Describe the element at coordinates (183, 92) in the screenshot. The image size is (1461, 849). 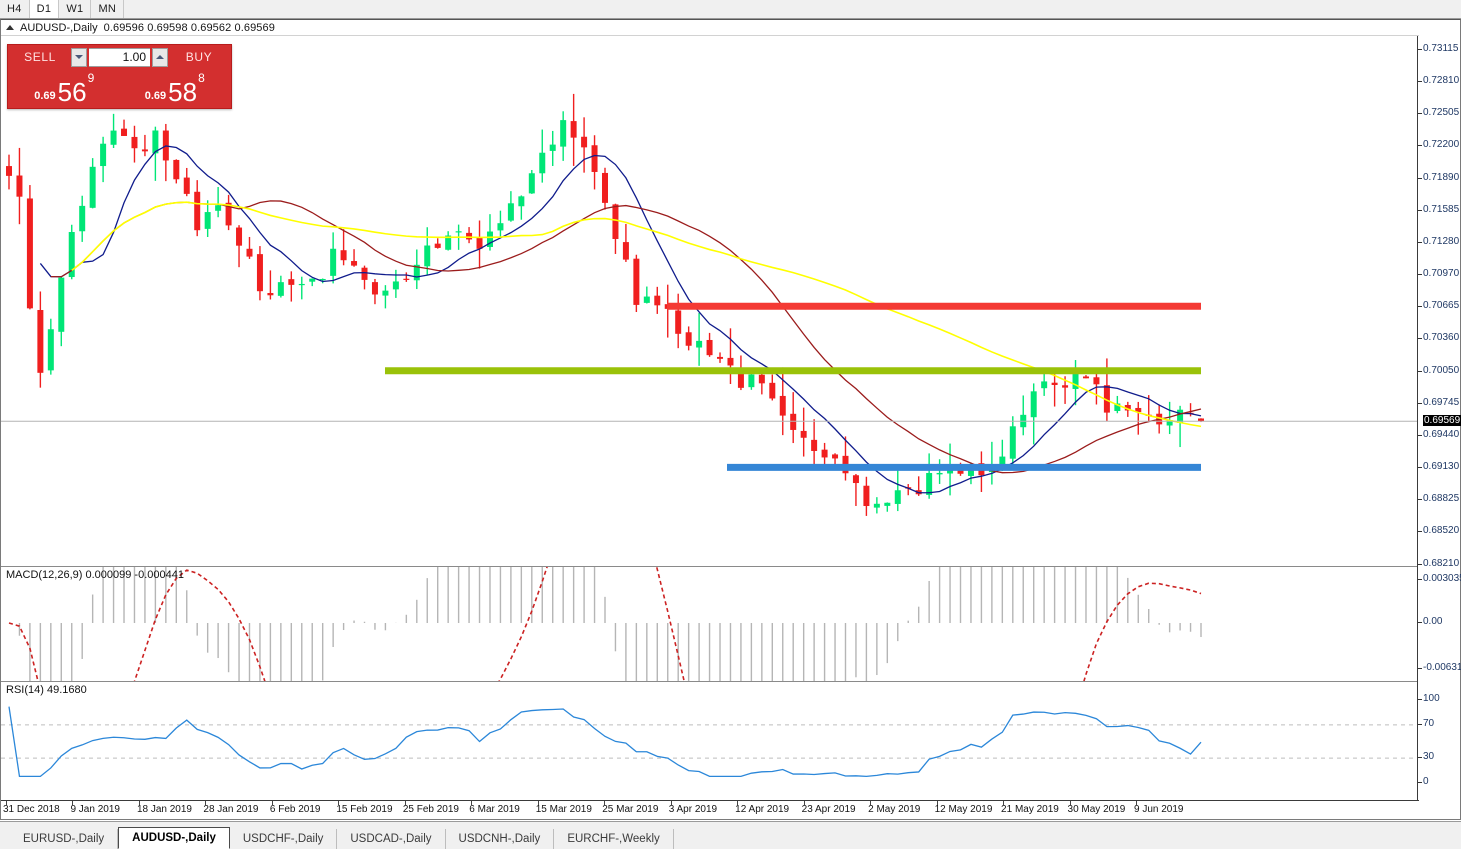
I see `buy-price-main: 58` at that location.